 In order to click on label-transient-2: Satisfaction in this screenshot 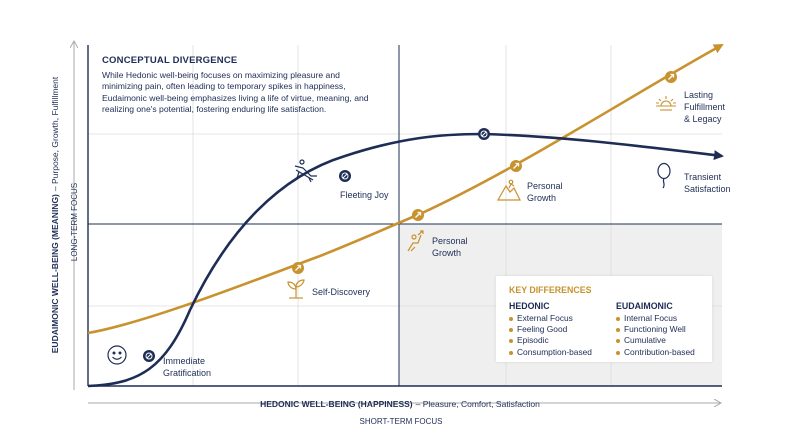, I will do `click(707, 189)`.